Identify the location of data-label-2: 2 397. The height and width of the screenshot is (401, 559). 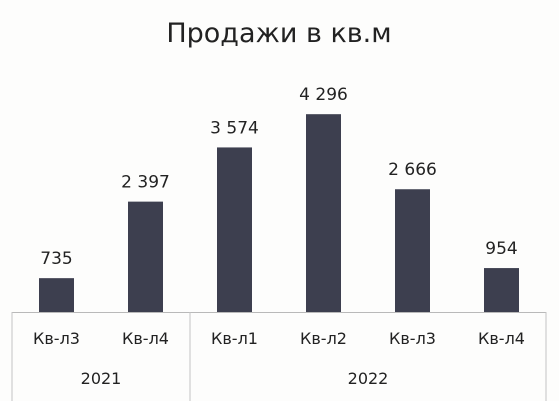
(145, 183).